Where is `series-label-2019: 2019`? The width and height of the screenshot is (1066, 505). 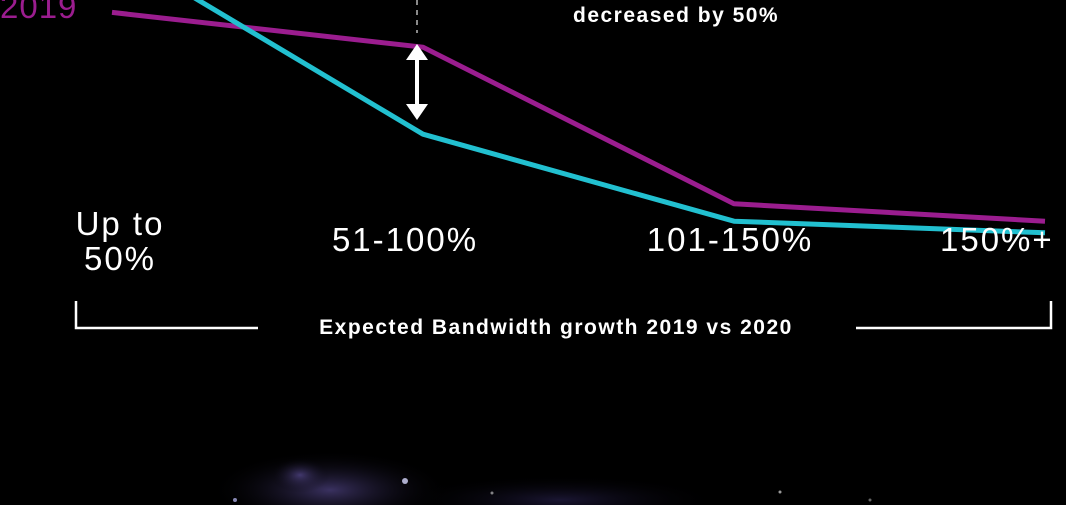 series-label-2019: 2019 is located at coordinates (38, 13).